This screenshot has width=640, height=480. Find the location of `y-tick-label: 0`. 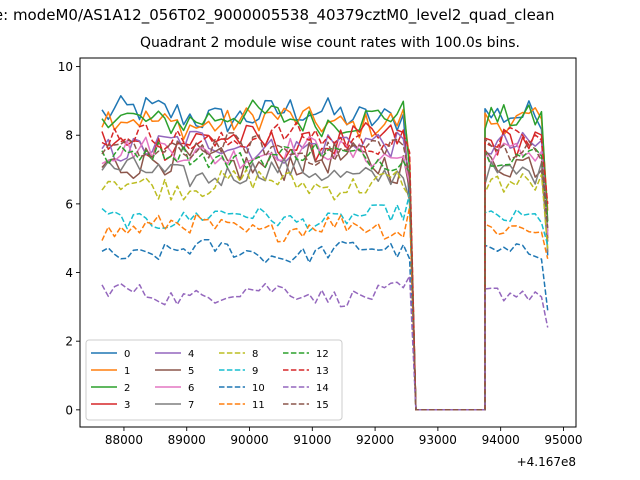

y-tick-label: 0 is located at coordinates (69, 410).